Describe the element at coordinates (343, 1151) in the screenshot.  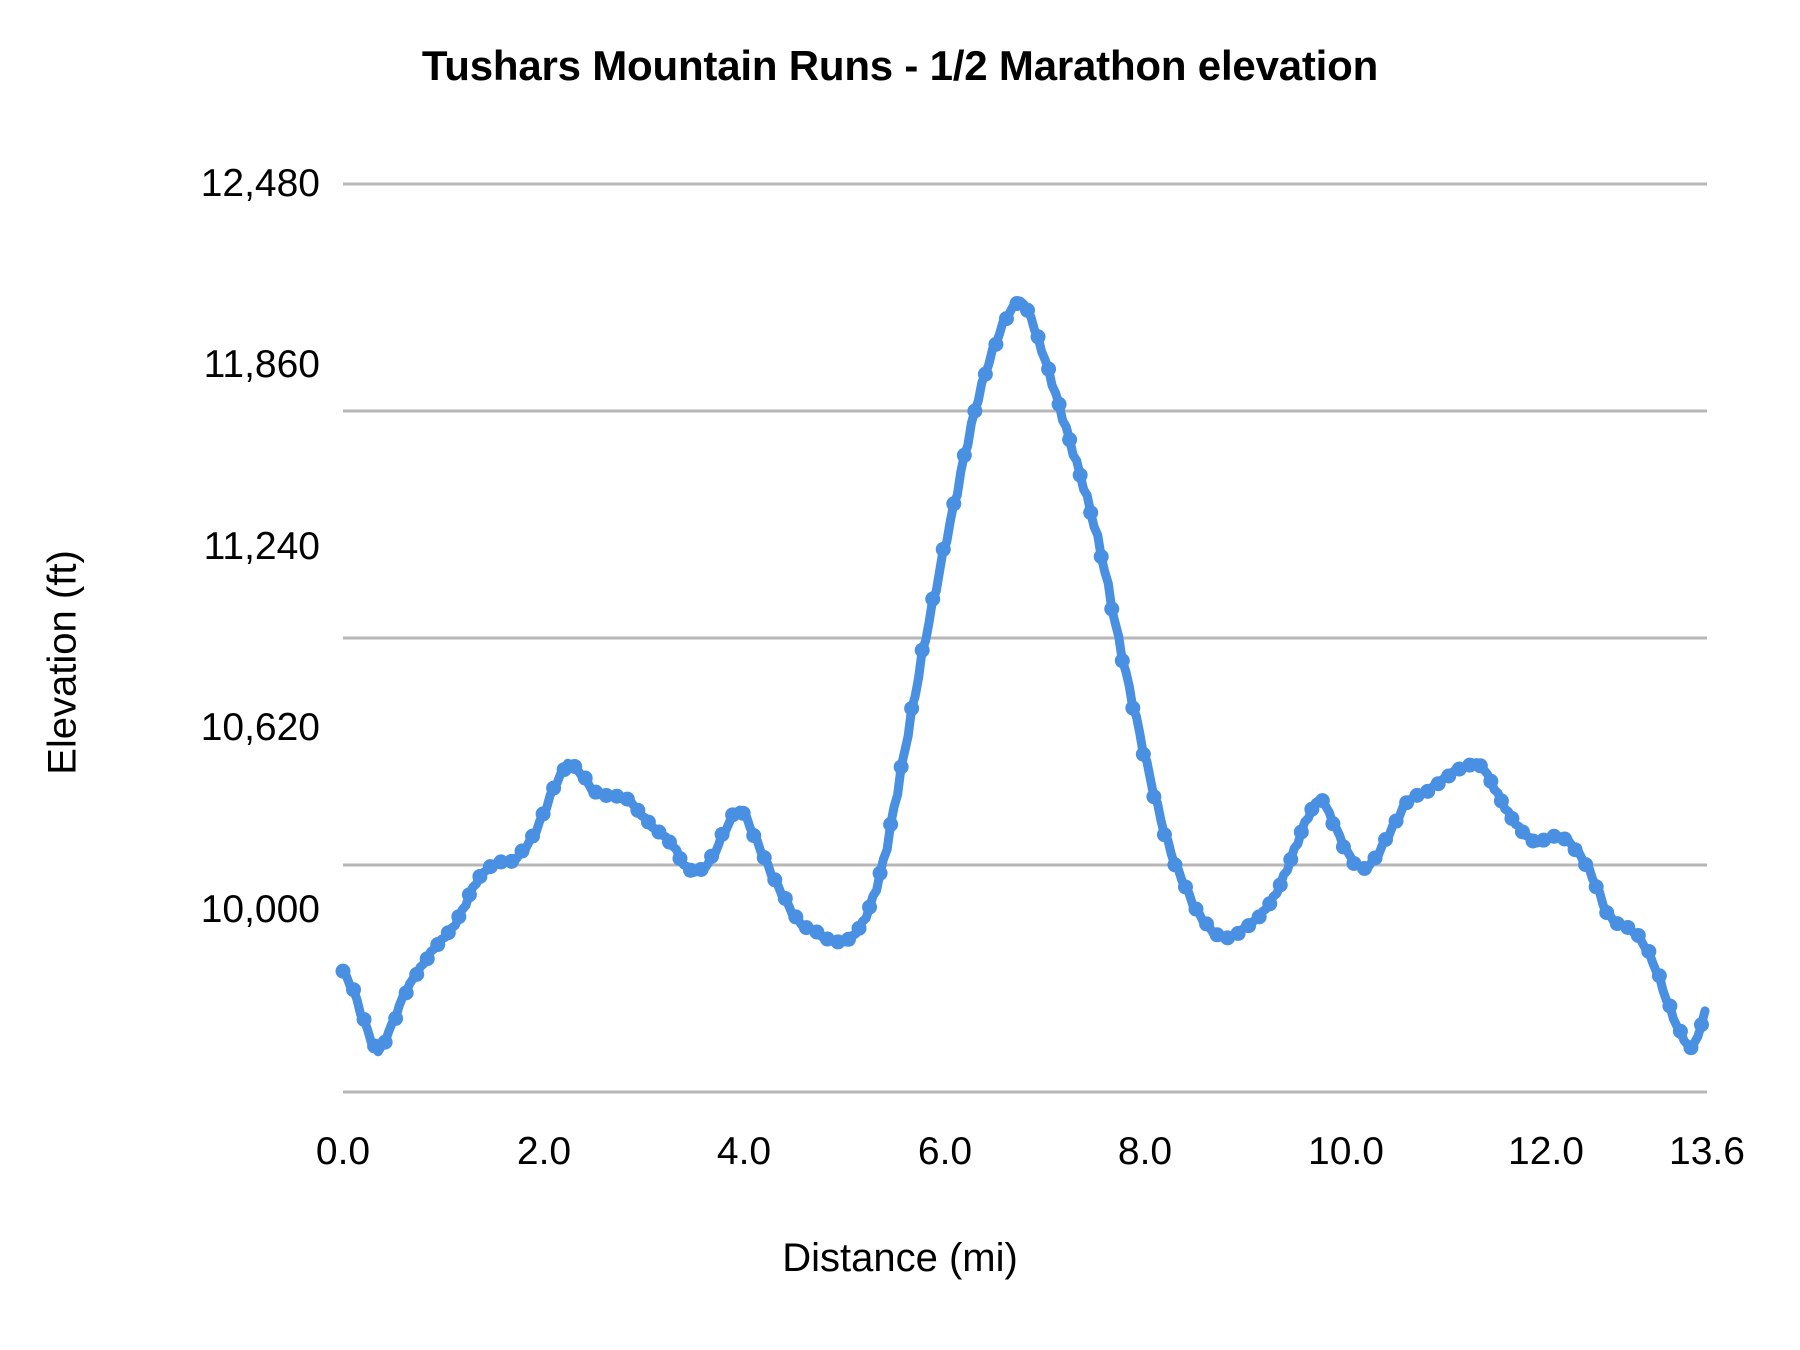
I see `x-tick-label-0: 0.0` at that location.